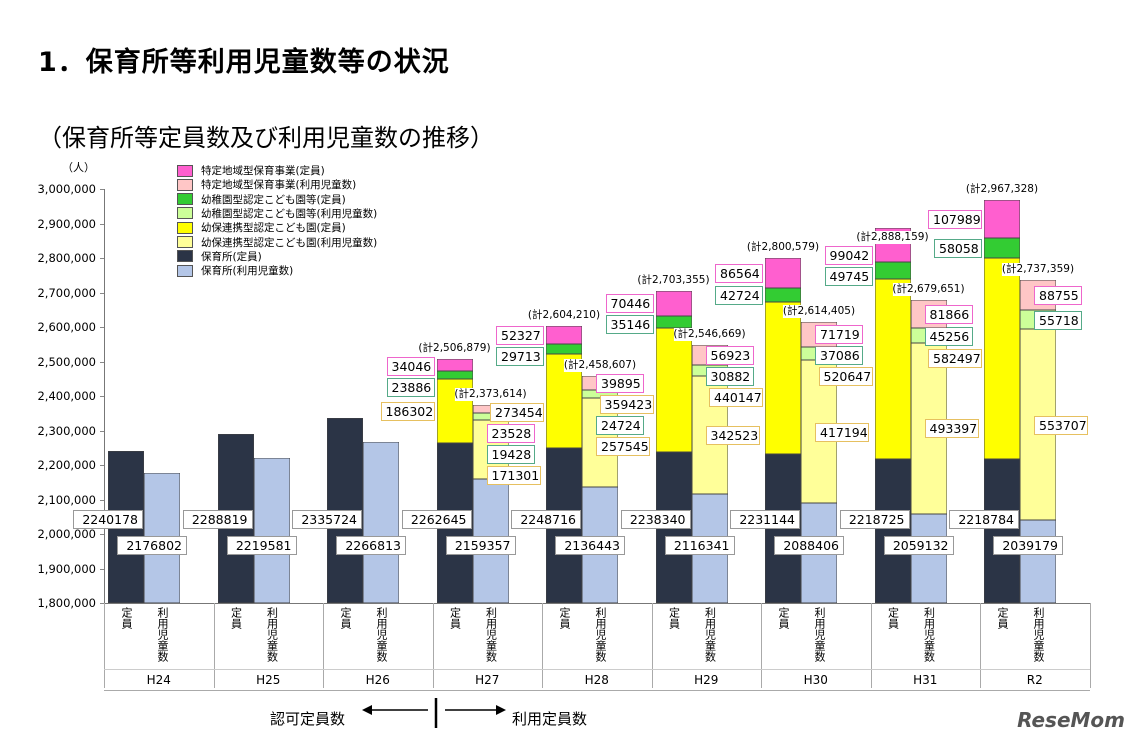  Describe the element at coordinates (436, 519) in the screenshot. I see `data-label-capacity: 2262645` at that location.